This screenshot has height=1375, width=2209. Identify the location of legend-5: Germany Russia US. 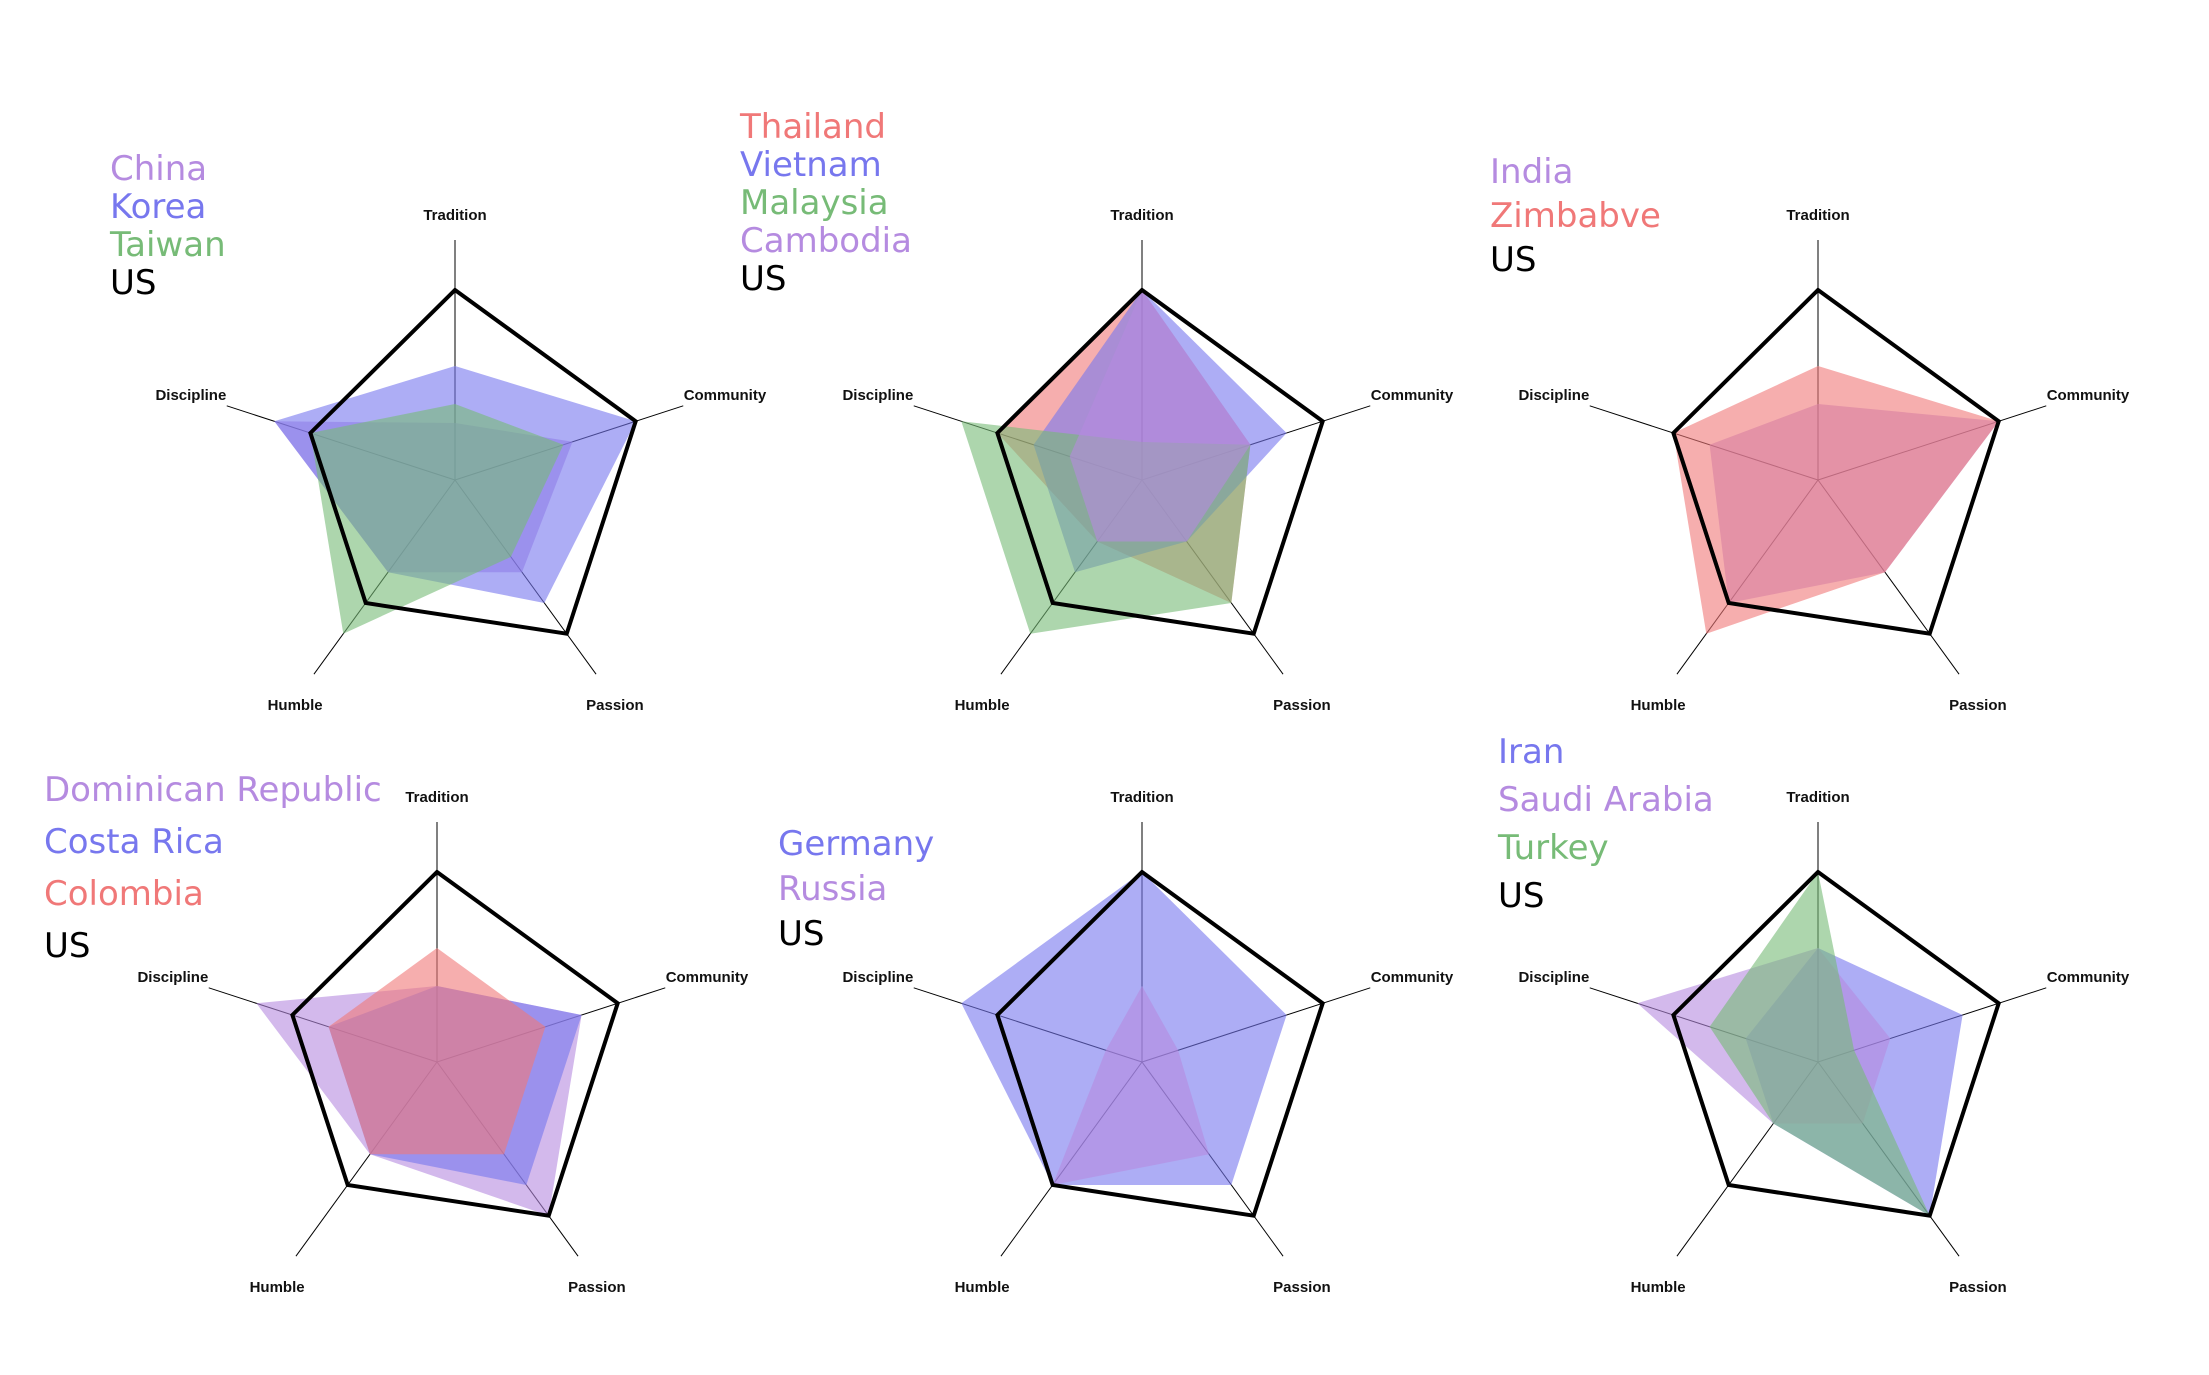
(856, 889).